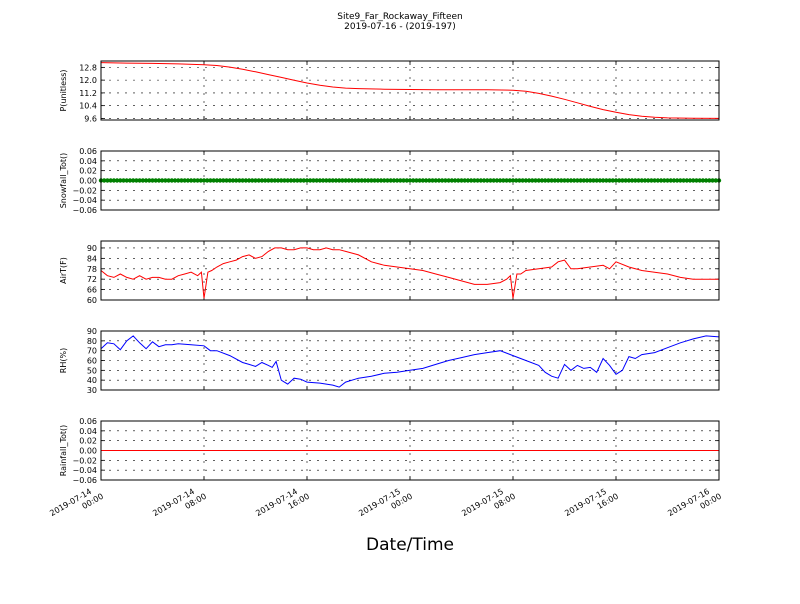 This screenshot has height=604, width=800. I want to click on y-tick-label: 80, so click(92, 341).